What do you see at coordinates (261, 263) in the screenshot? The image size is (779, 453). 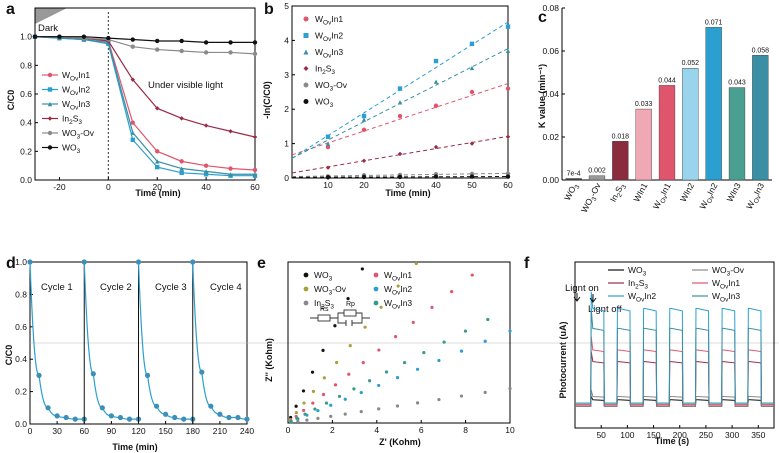 I see `panel-label-e: e` at bounding box center [261, 263].